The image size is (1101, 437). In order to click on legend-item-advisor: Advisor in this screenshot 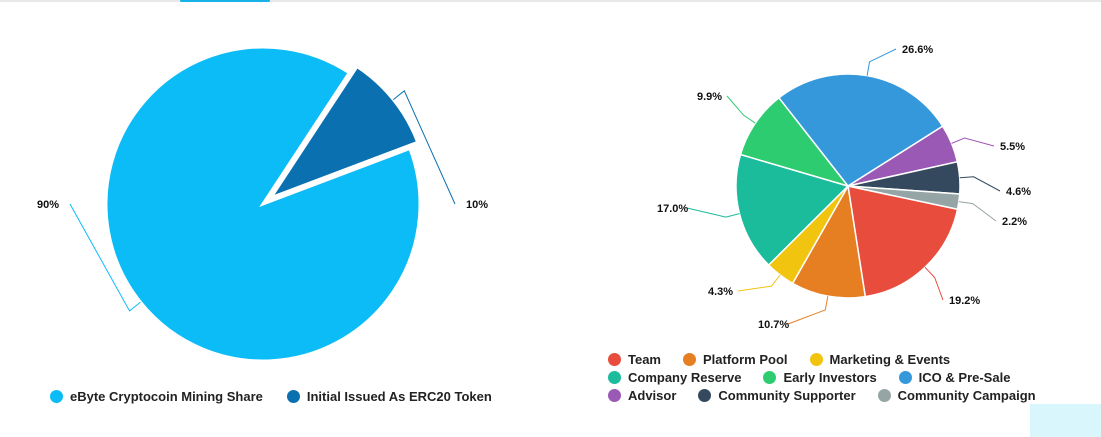, I will do `click(642, 395)`.